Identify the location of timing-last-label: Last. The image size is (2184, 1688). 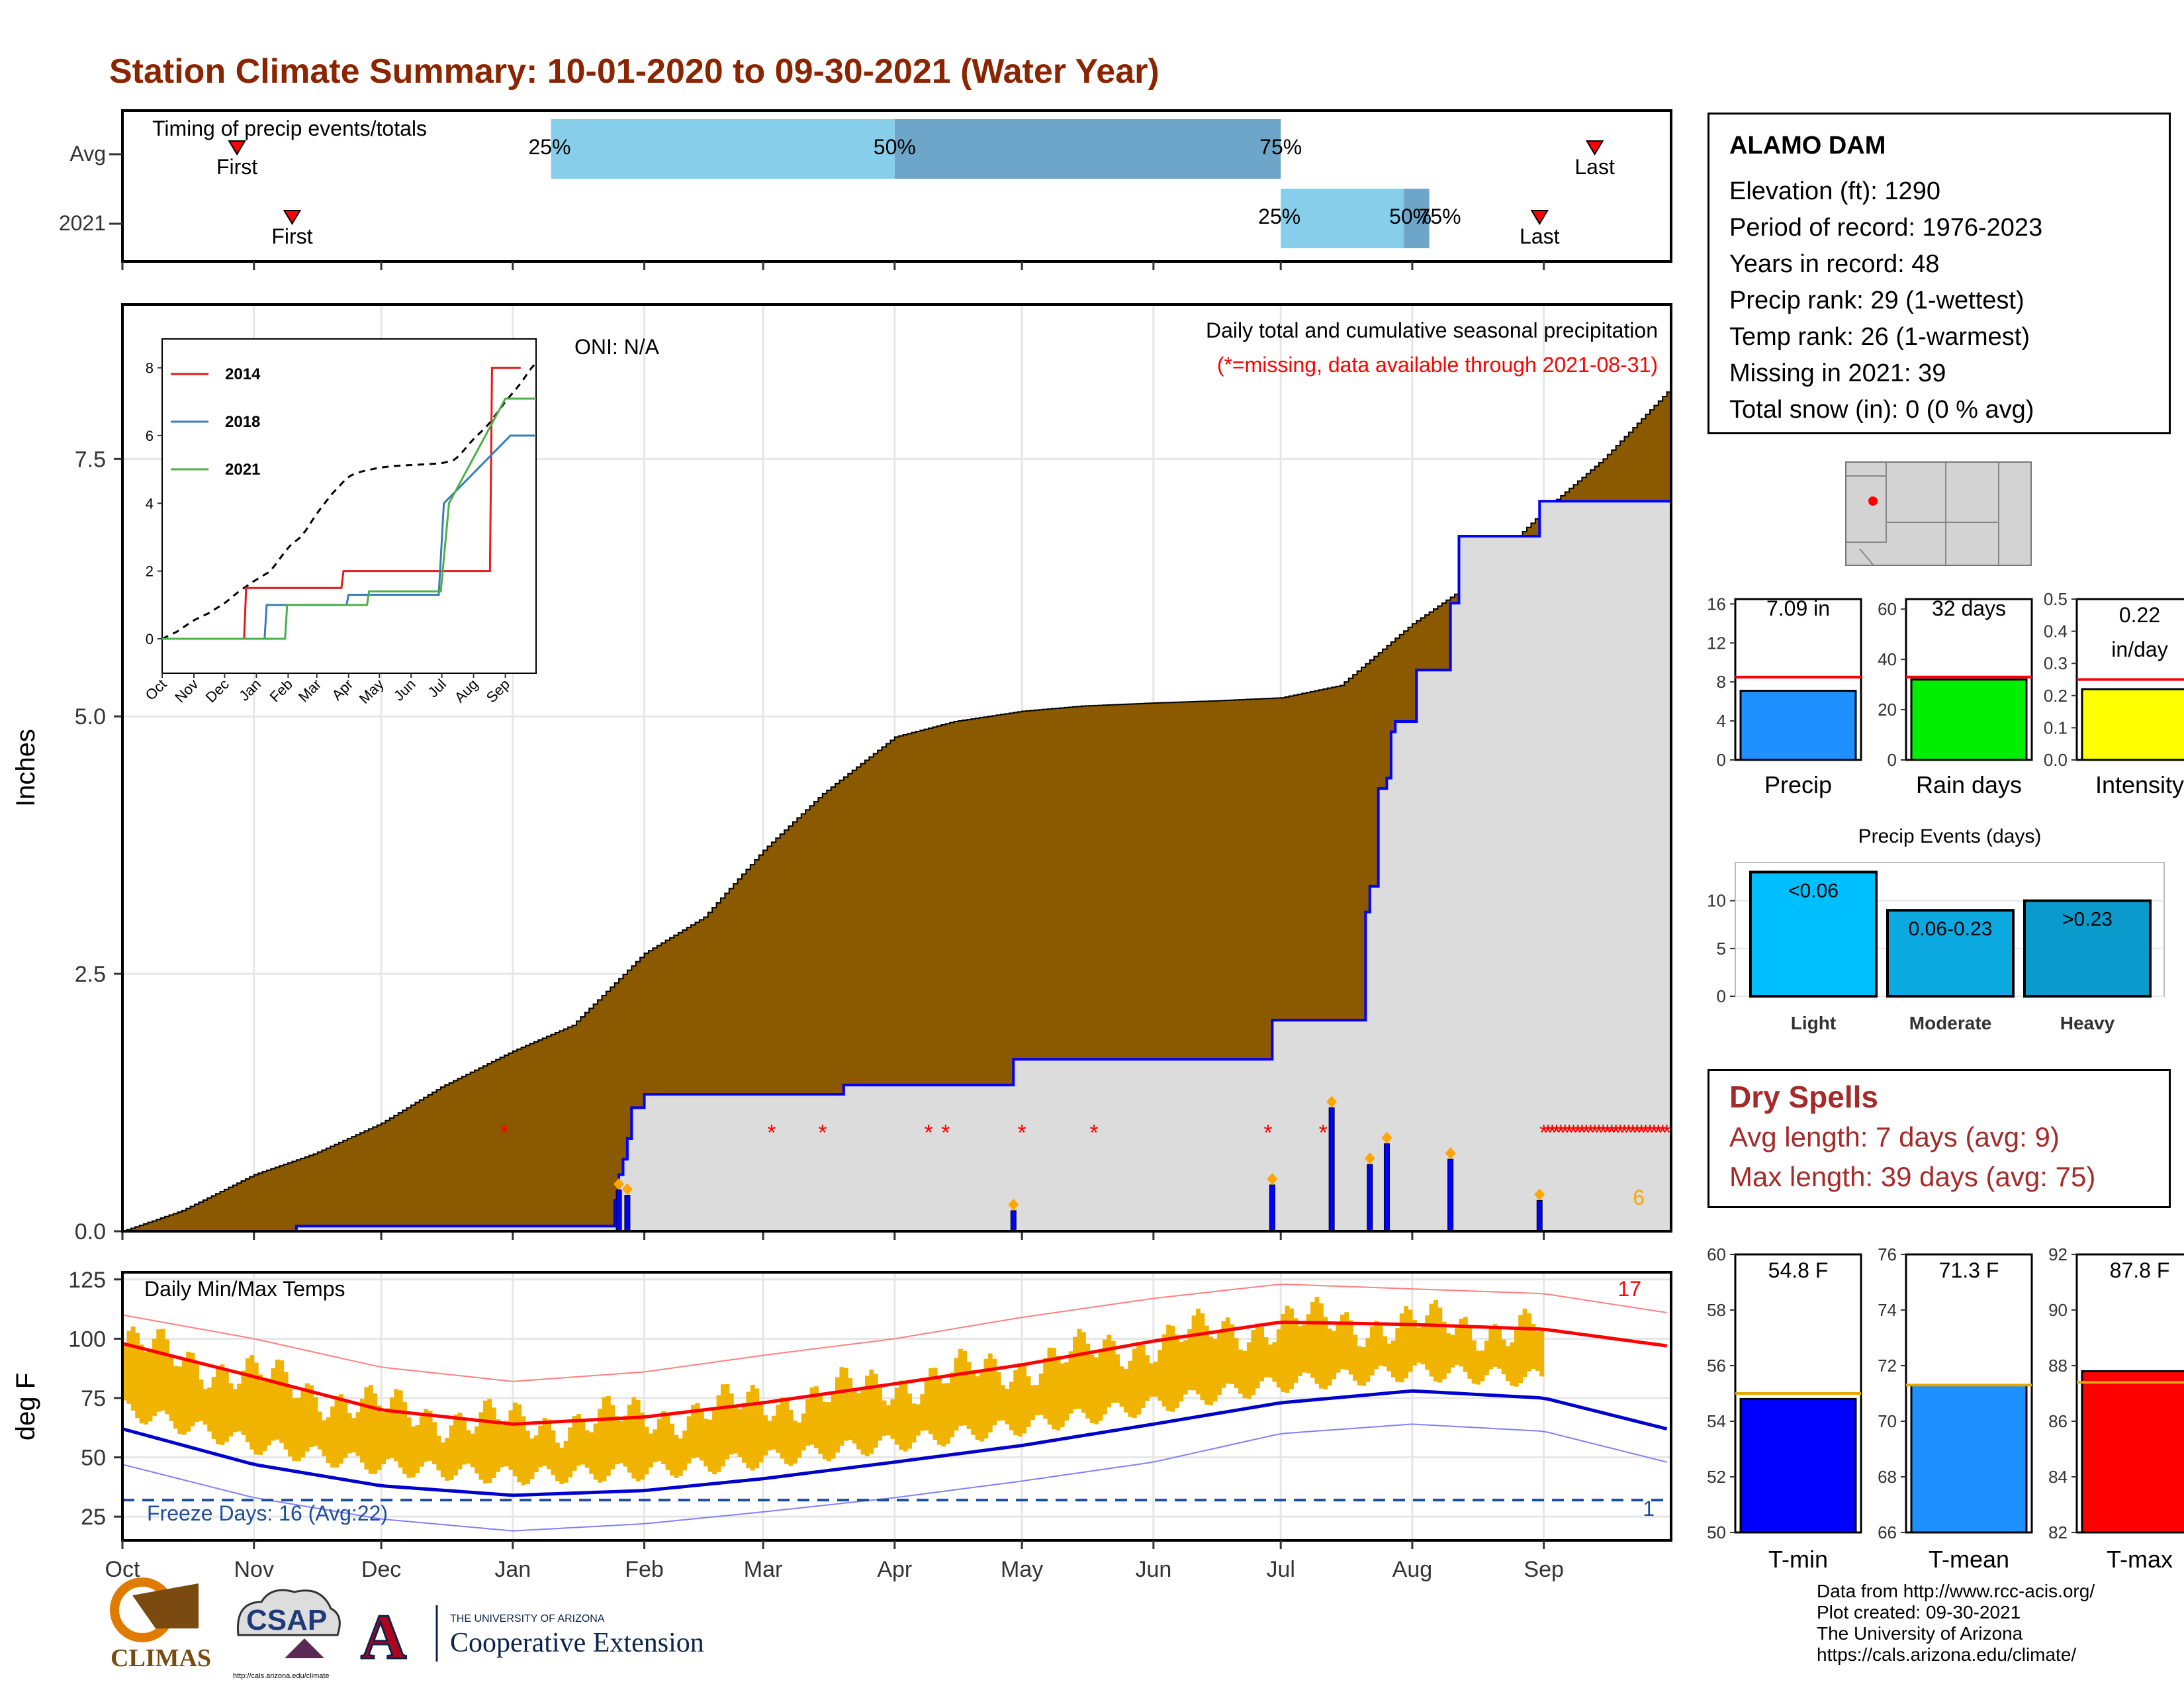
(1540, 236).